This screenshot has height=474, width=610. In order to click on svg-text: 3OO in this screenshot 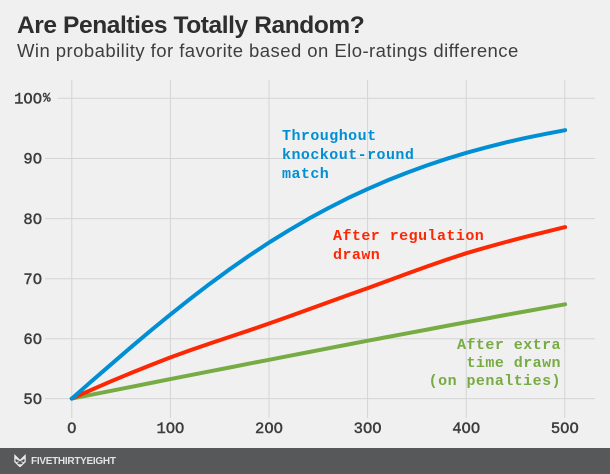, I will do `click(368, 429)`.